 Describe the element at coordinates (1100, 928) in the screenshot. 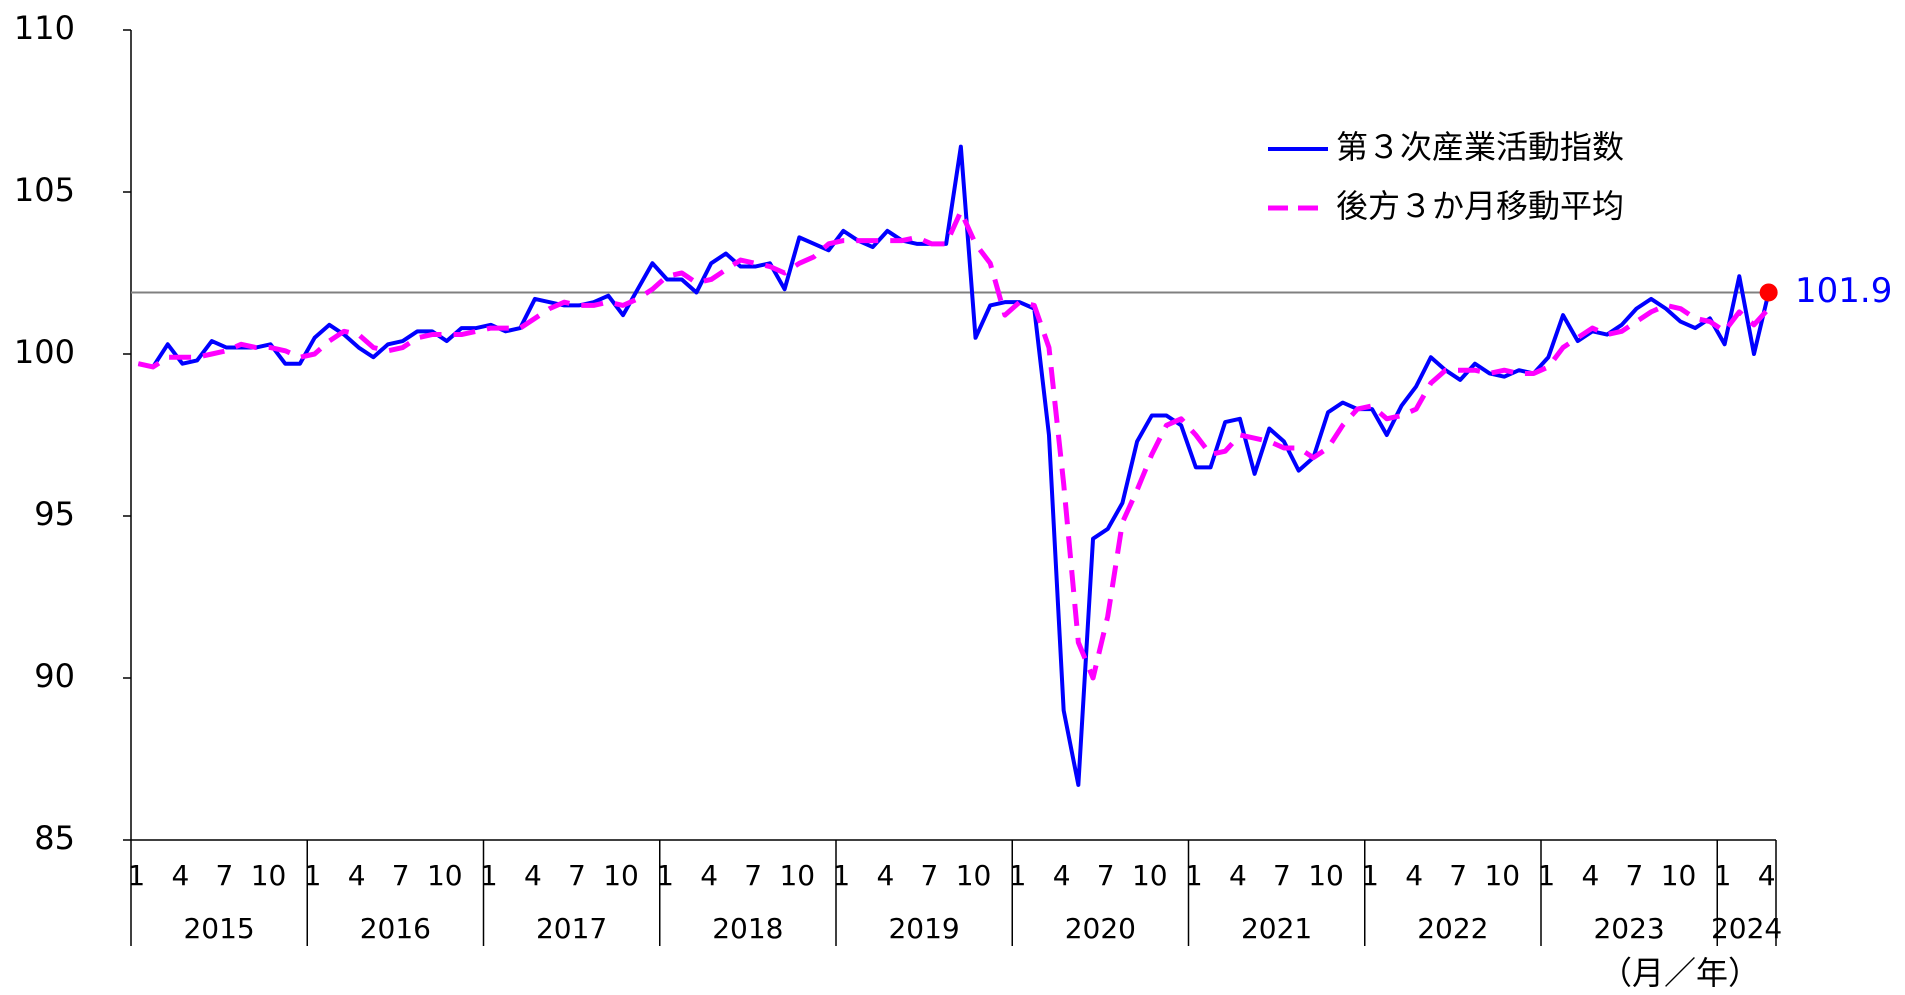

I see `year-label: 2020` at that location.